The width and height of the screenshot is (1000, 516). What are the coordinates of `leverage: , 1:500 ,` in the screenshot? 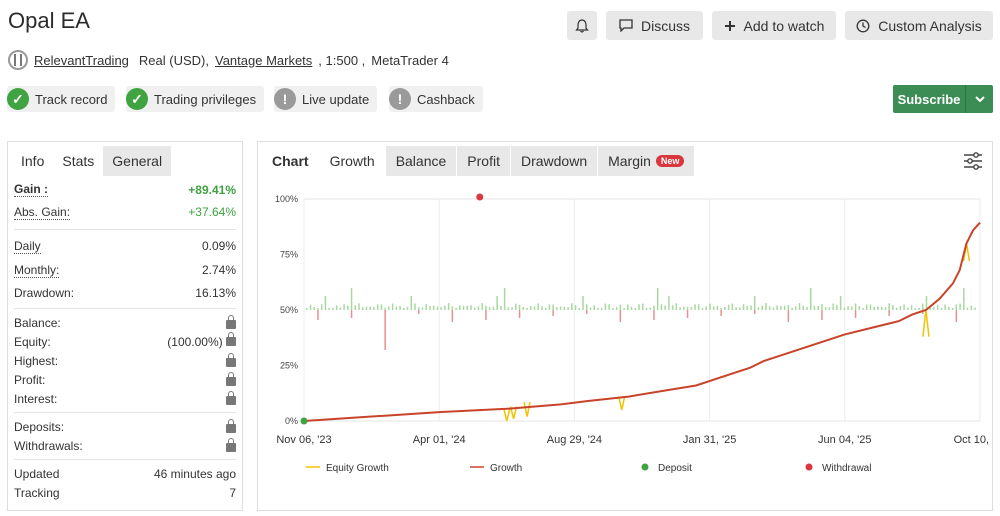 It's located at (342, 60).